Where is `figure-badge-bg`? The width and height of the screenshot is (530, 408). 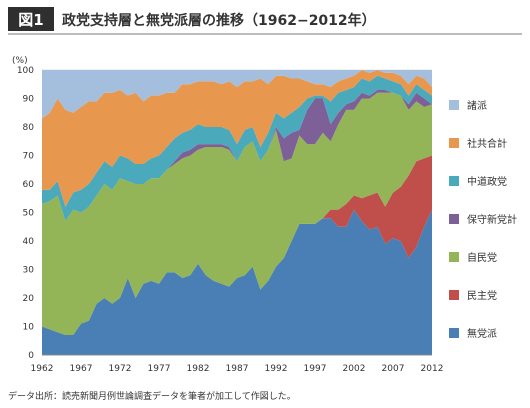
figure-badge-bg is located at coordinates (31, 19).